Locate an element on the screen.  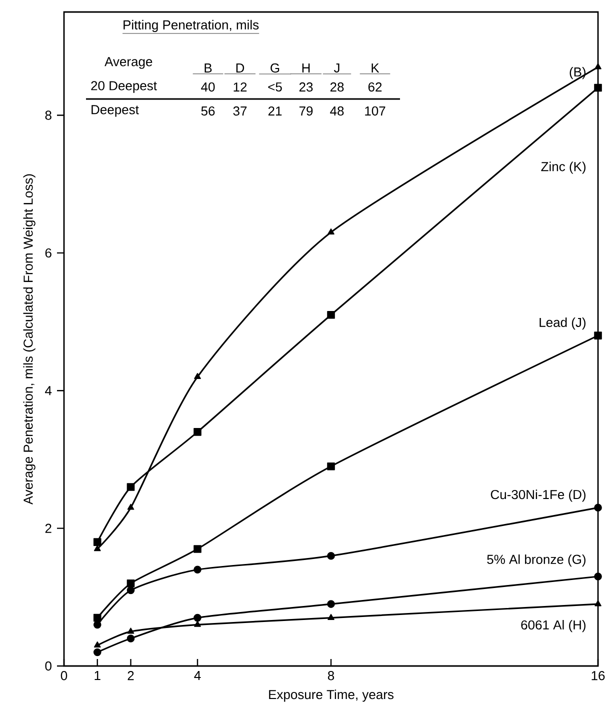
annotation: 23 is located at coordinates (306, 87).